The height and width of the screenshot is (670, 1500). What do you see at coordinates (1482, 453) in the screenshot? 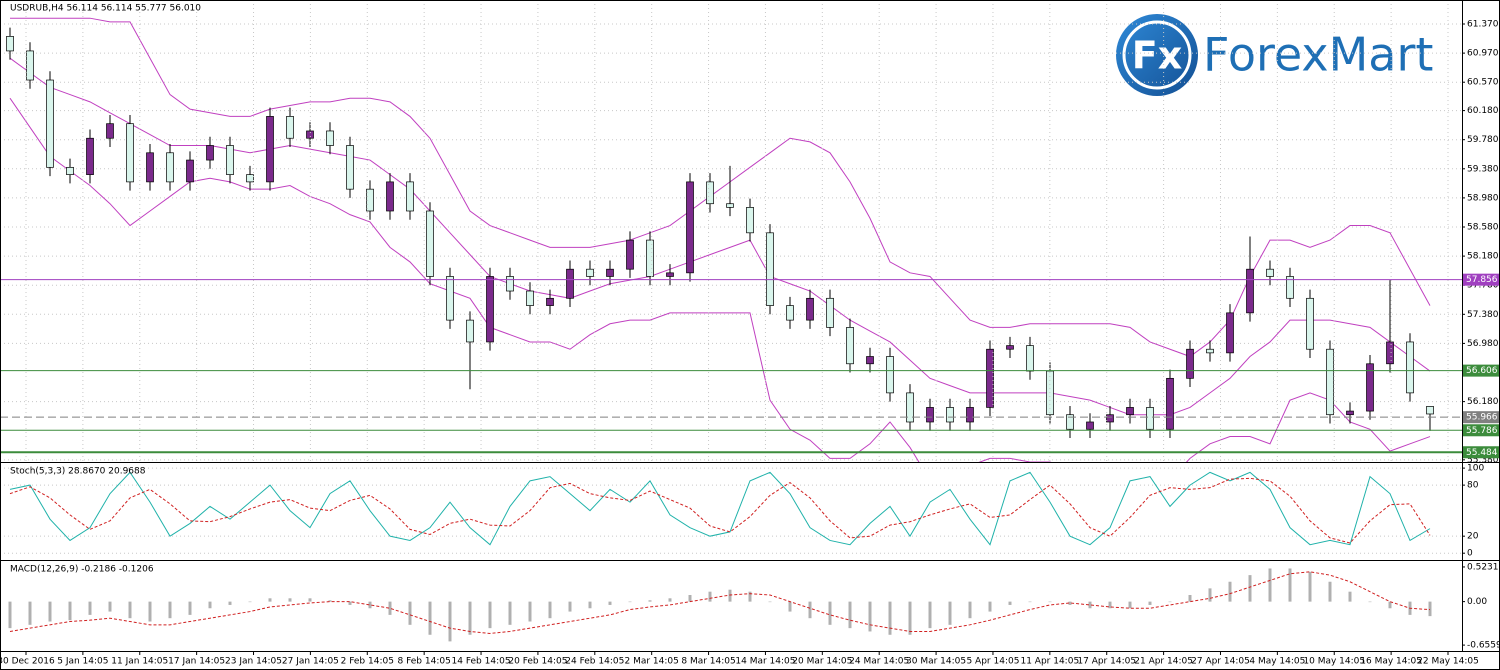
I see `level-label: 55.484` at bounding box center [1482, 453].